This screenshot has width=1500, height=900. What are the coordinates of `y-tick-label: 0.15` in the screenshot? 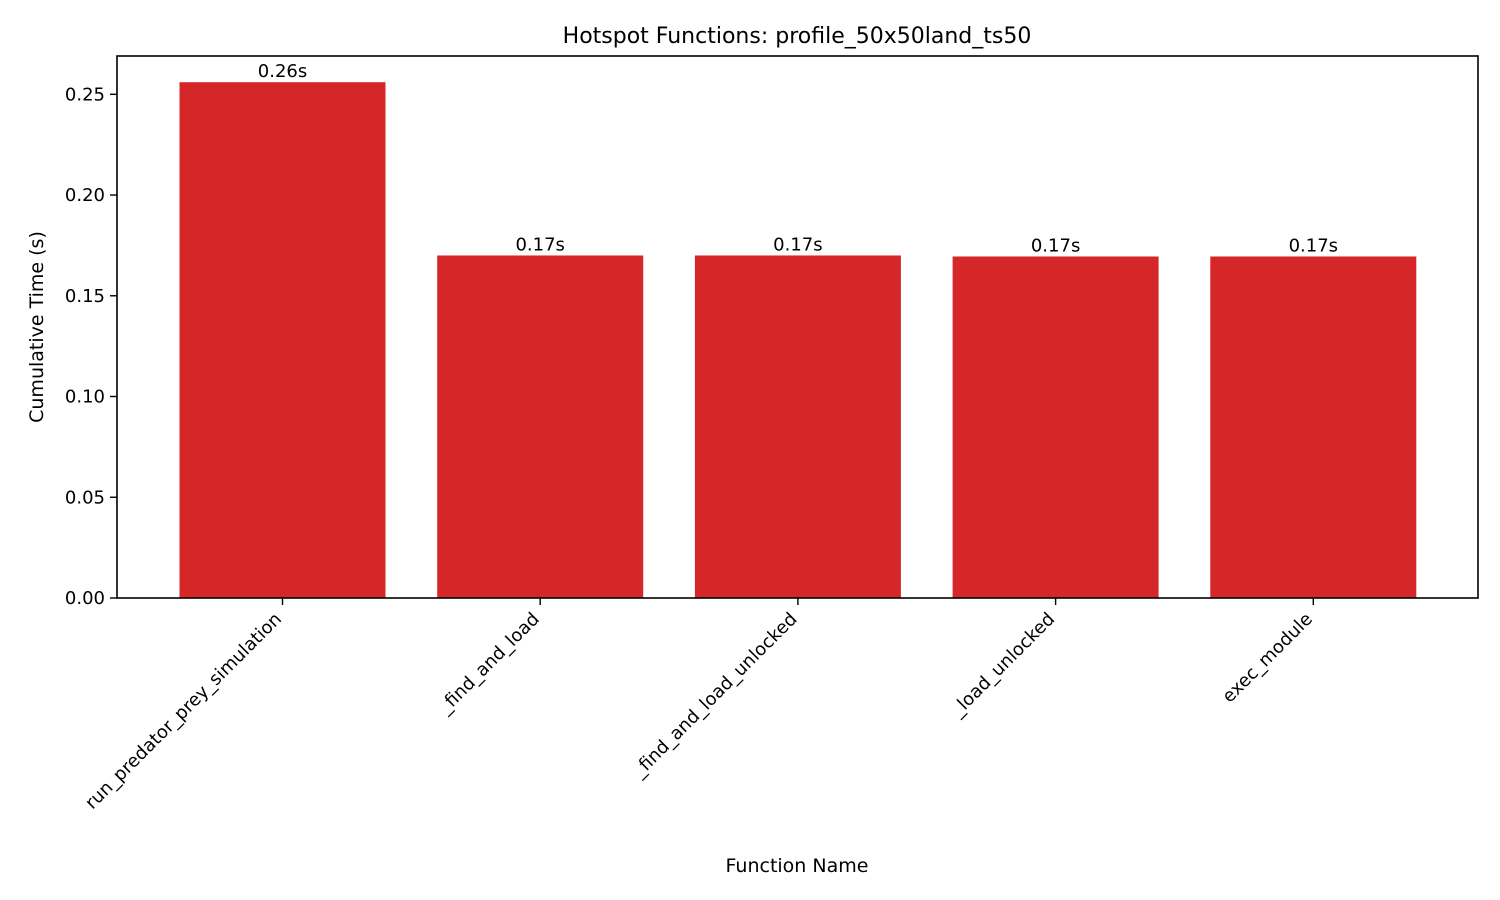 It's located at (85, 296).